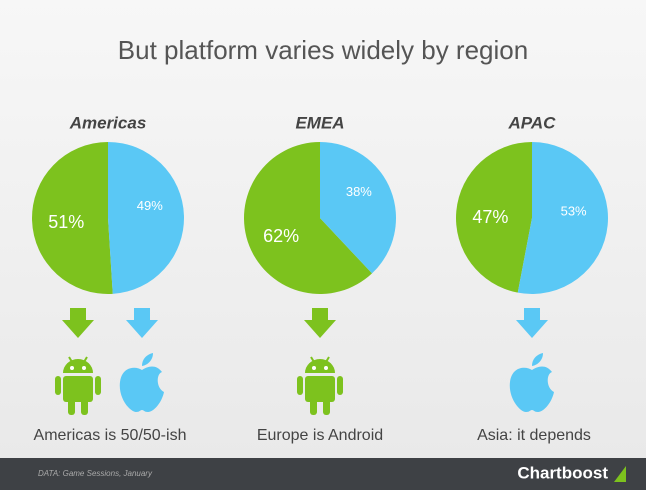 The width and height of the screenshot is (646, 490). I want to click on value-label: 62%, so click(281, 236).